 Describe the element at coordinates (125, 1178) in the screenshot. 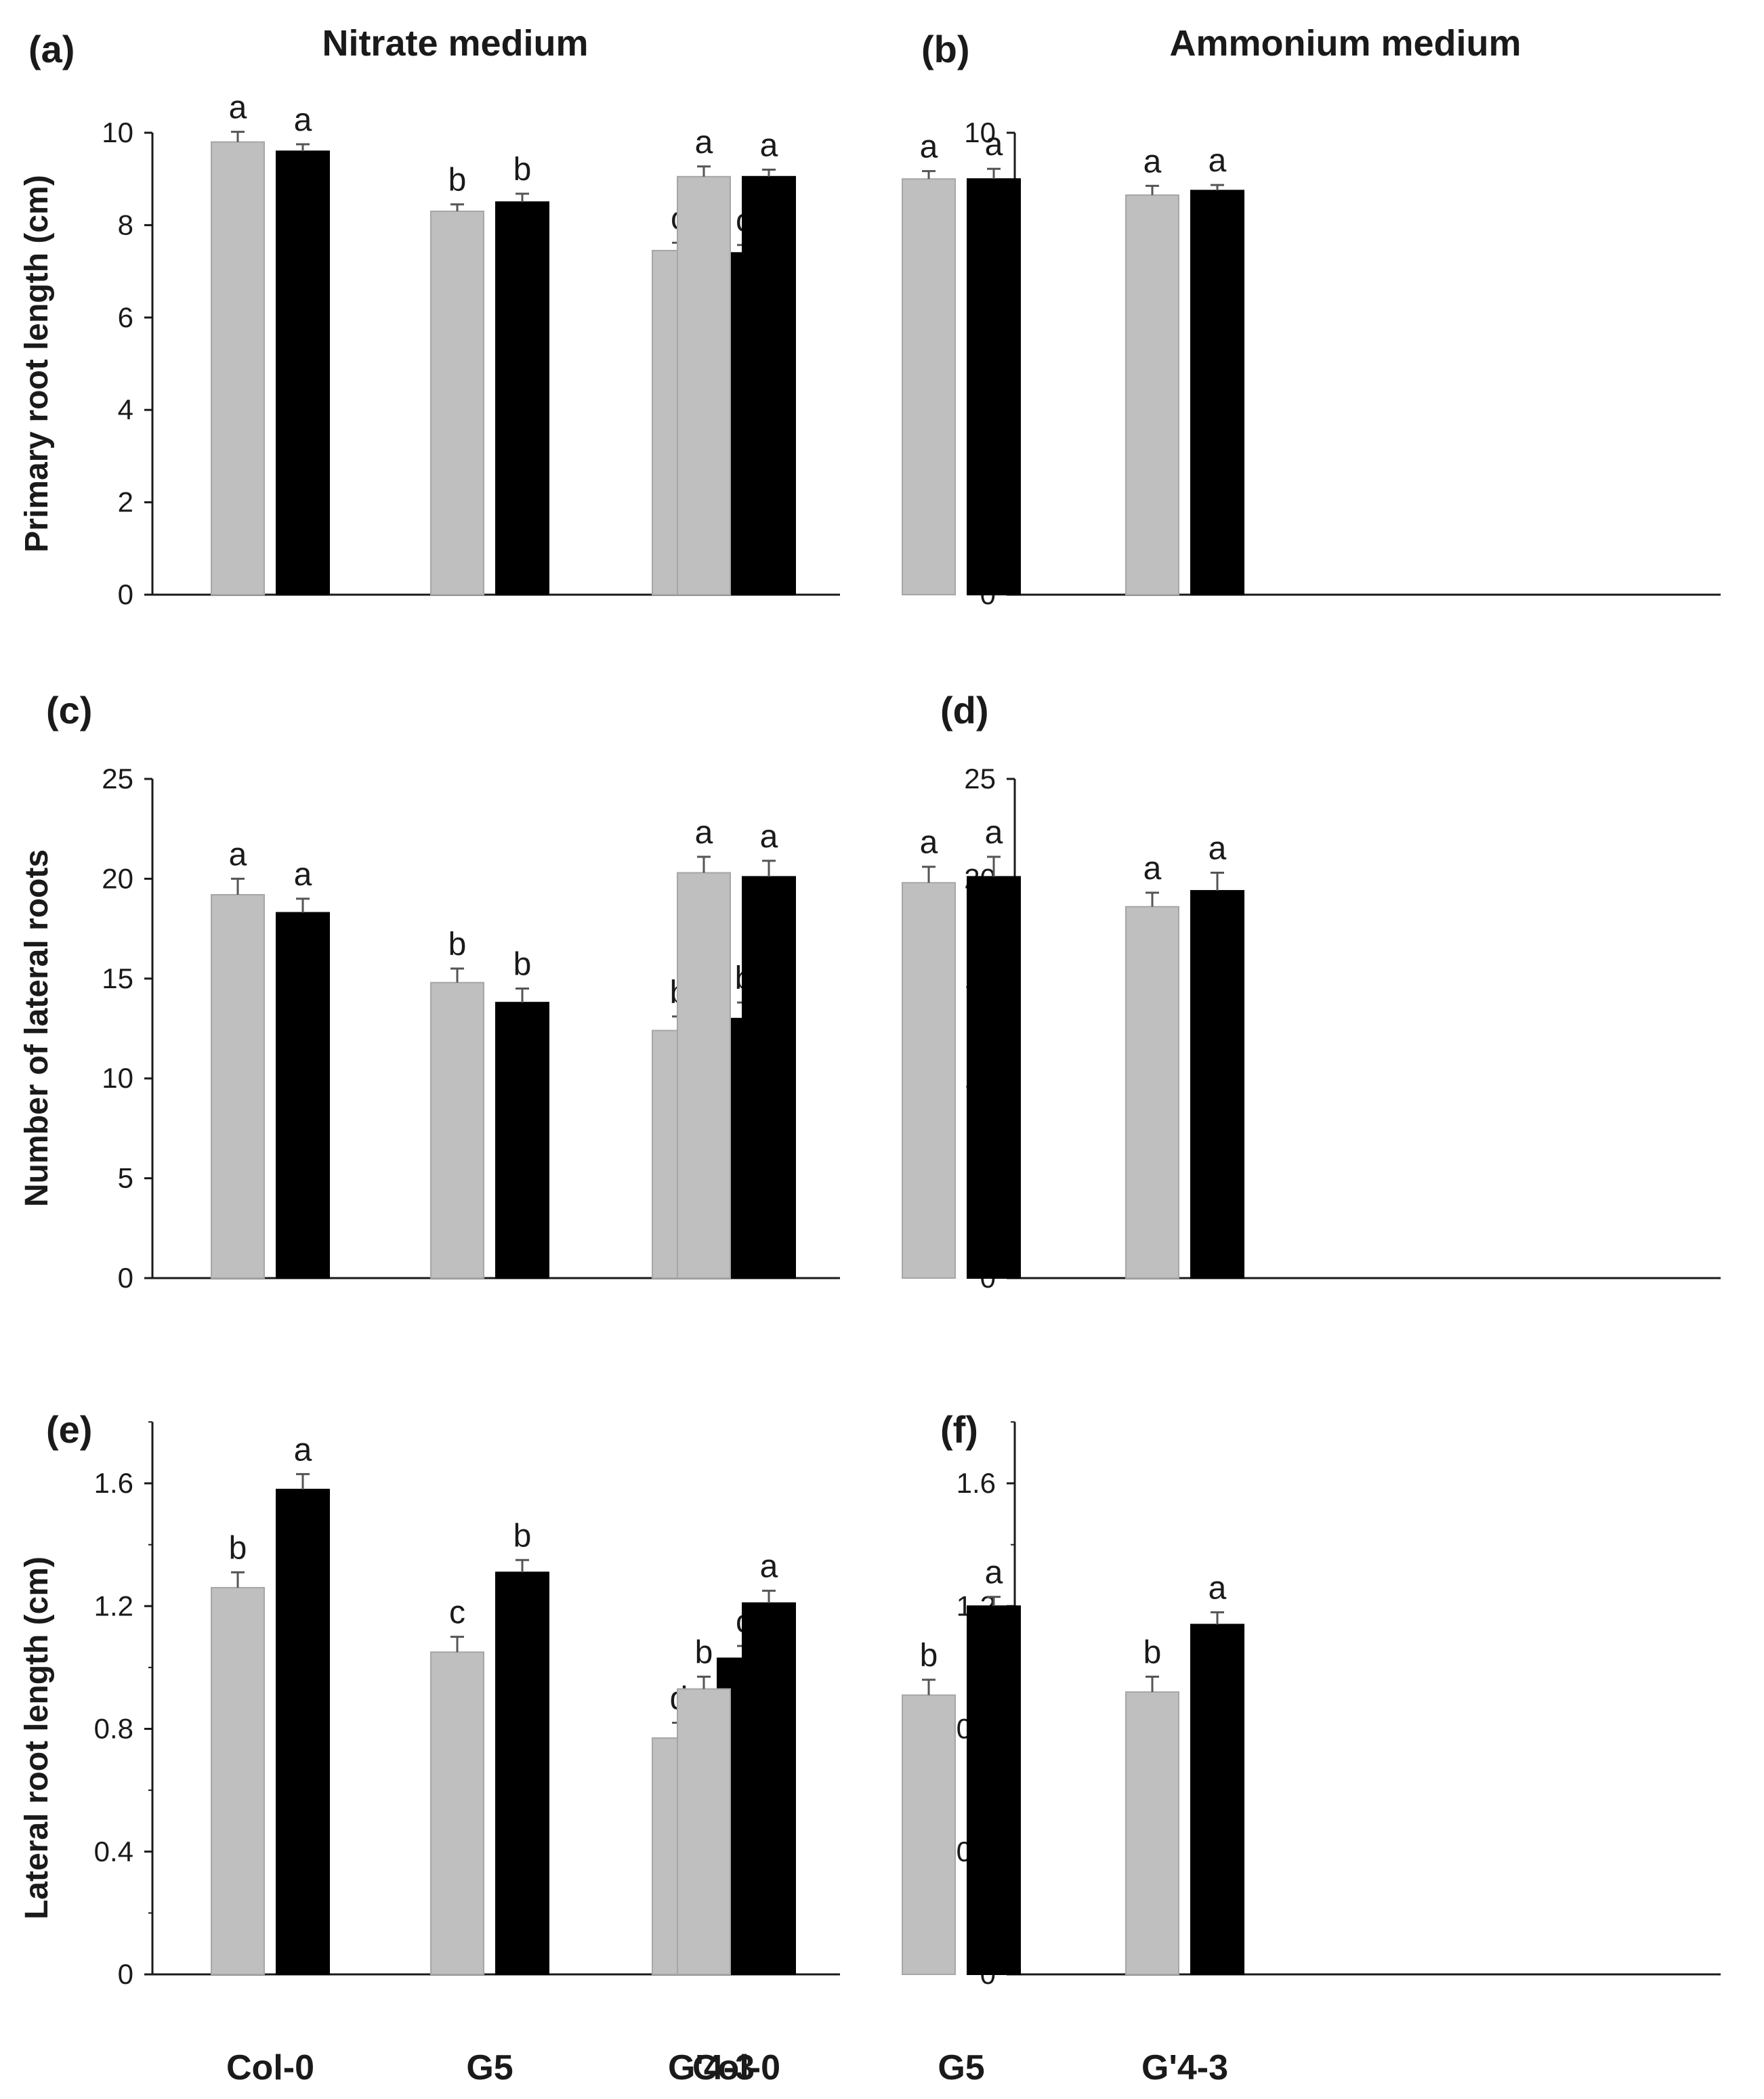

I see `y-tick-label: 5` at that location.